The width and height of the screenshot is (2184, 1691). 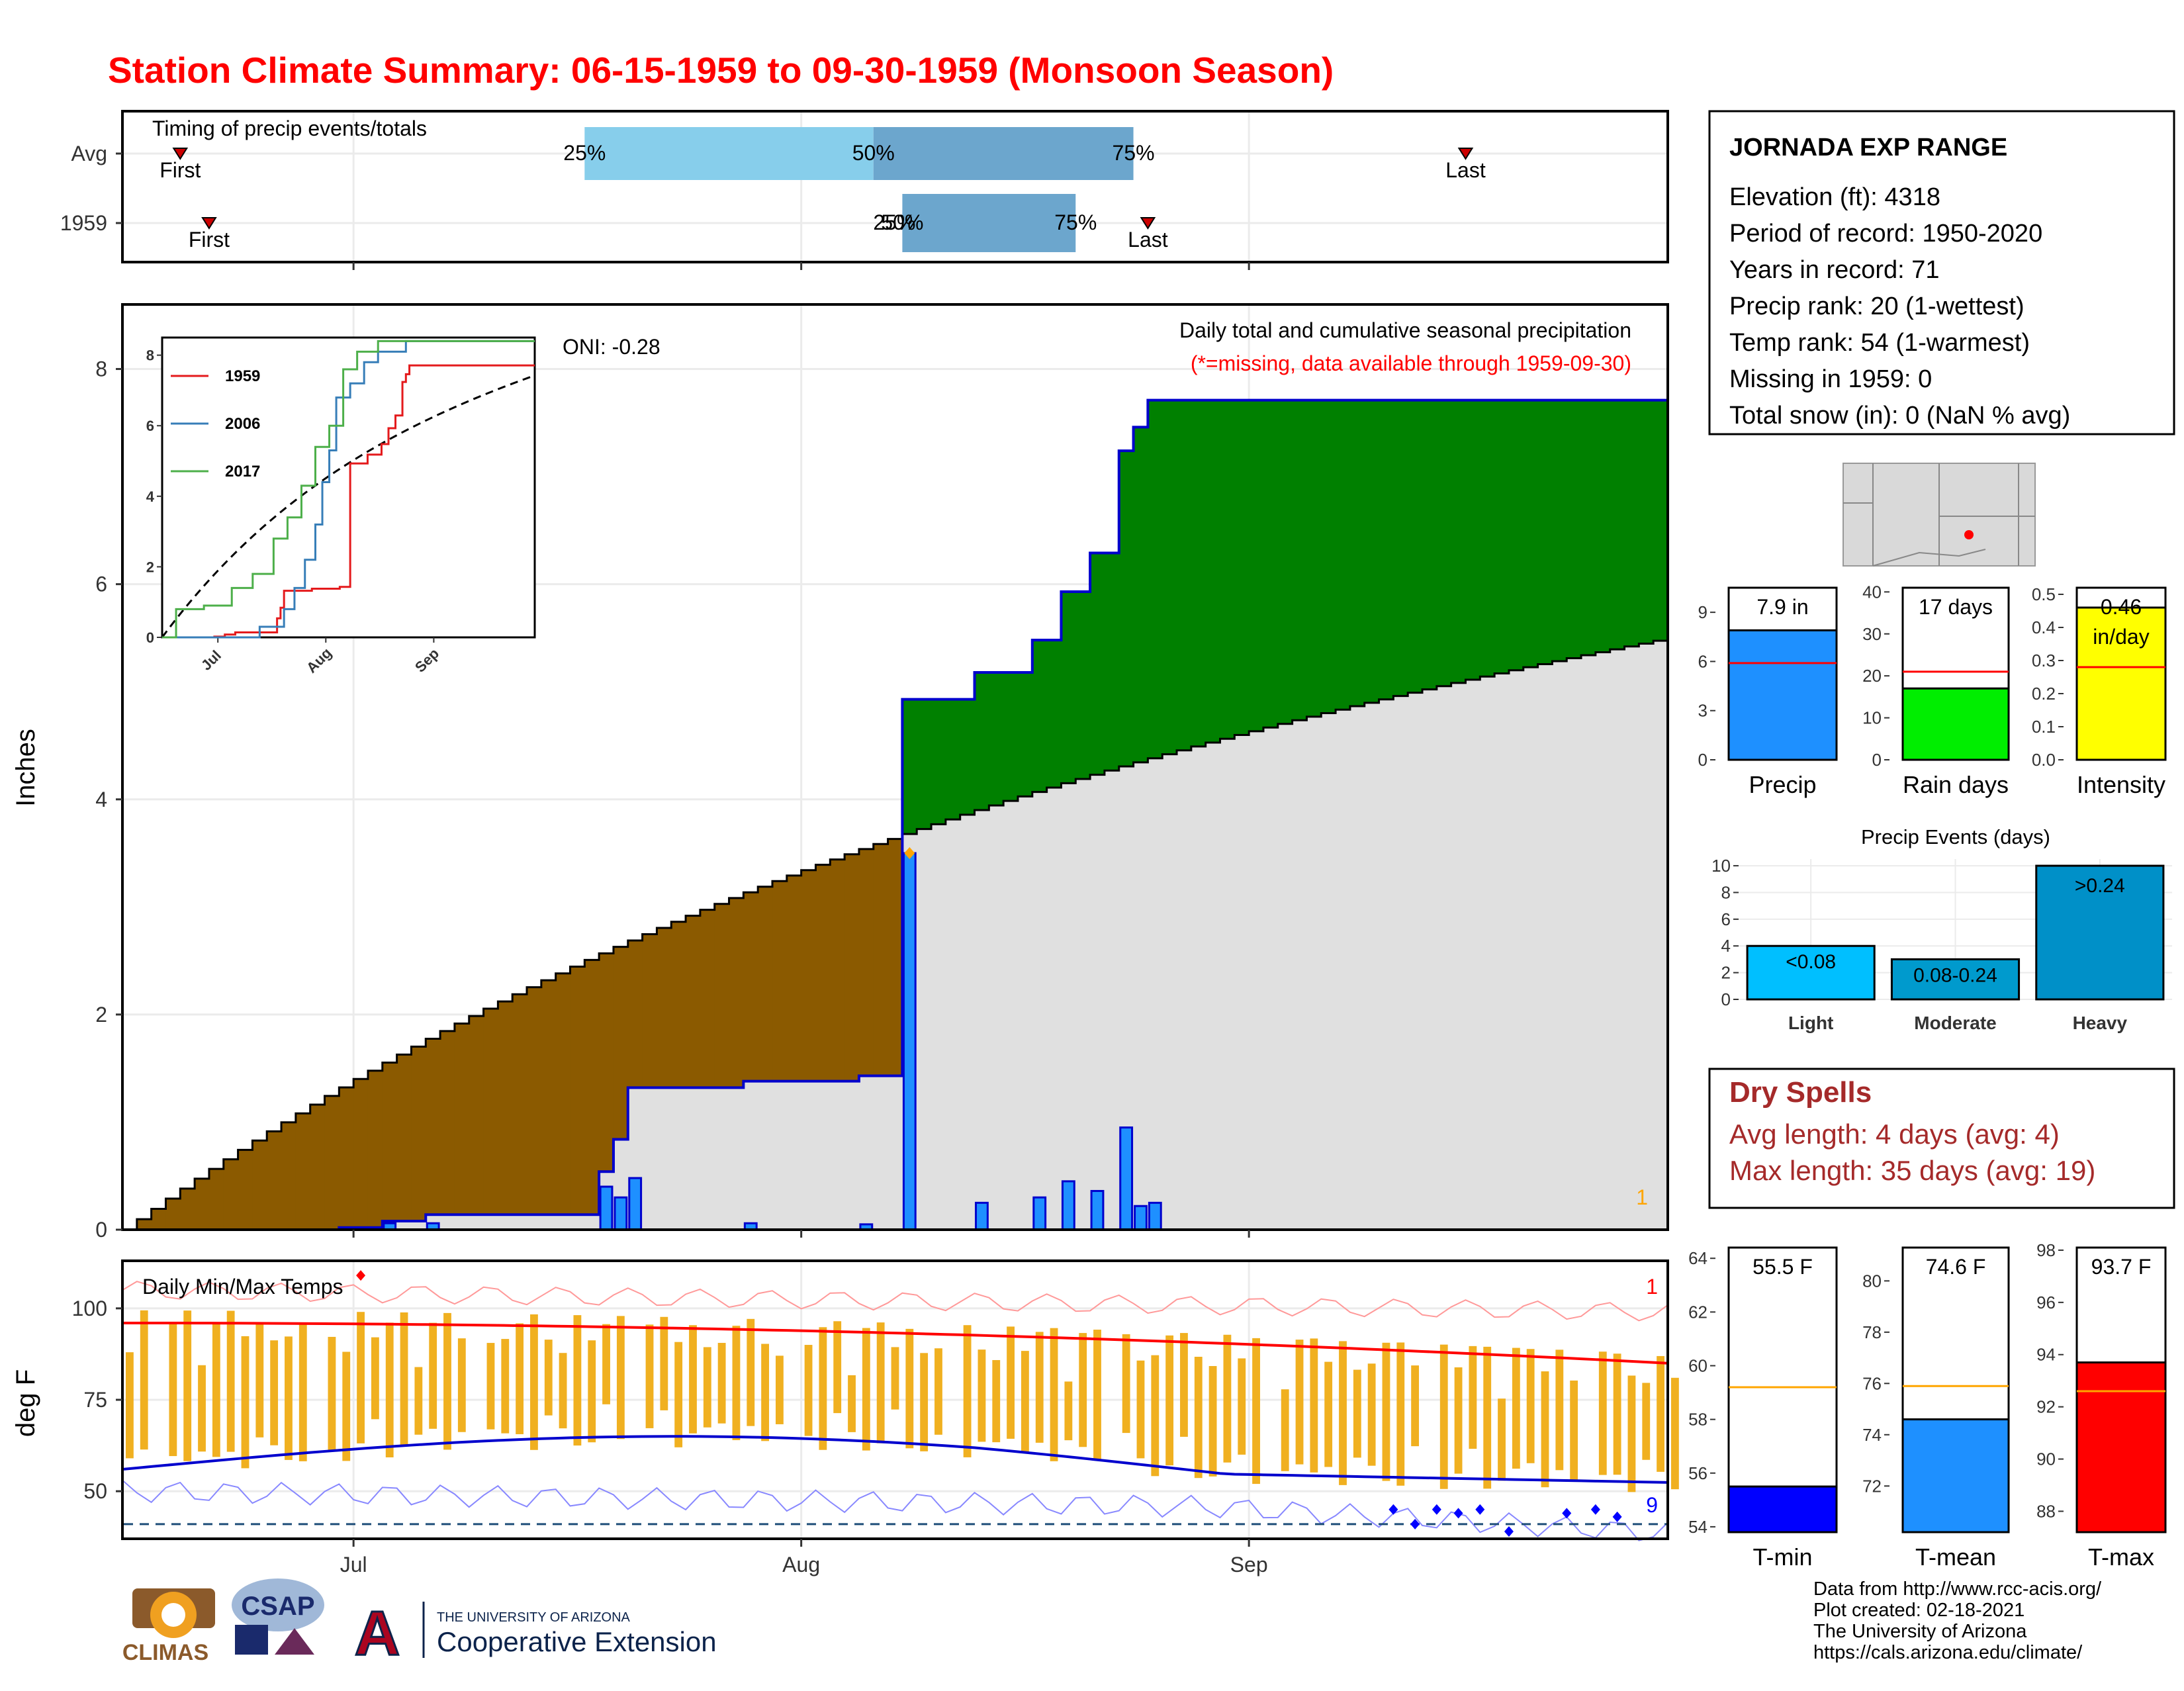 What do you see at coordinates (2044, 594) in the screenshot?
I see `summary-y-tick-label: 0.5` at bounding box center [2044, 594].